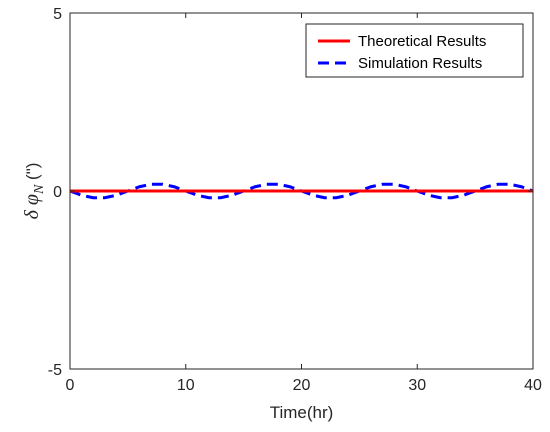 The width and height of the screenshot is (550, 432). Describe the element at coordinates (70, 385) in the screenshot. I see `x-tick-label: 0` at that location.